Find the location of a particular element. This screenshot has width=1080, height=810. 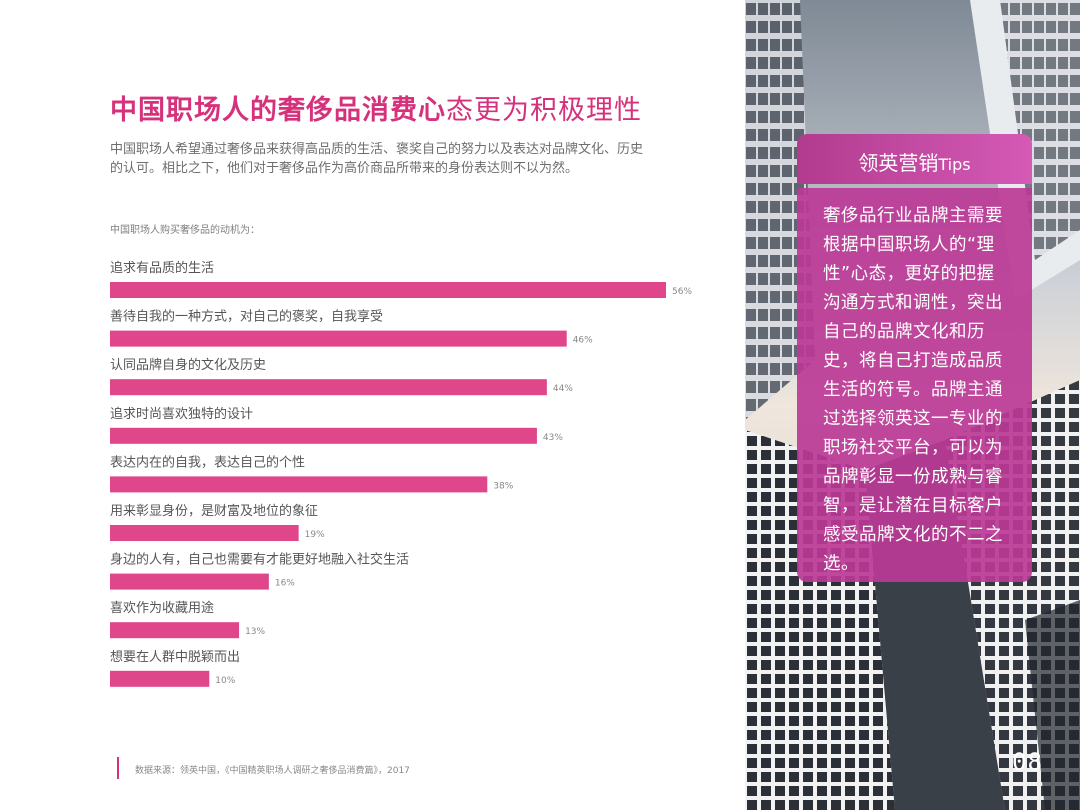

tips-heading-suffix: Tips is located at coordinates (954, 164).